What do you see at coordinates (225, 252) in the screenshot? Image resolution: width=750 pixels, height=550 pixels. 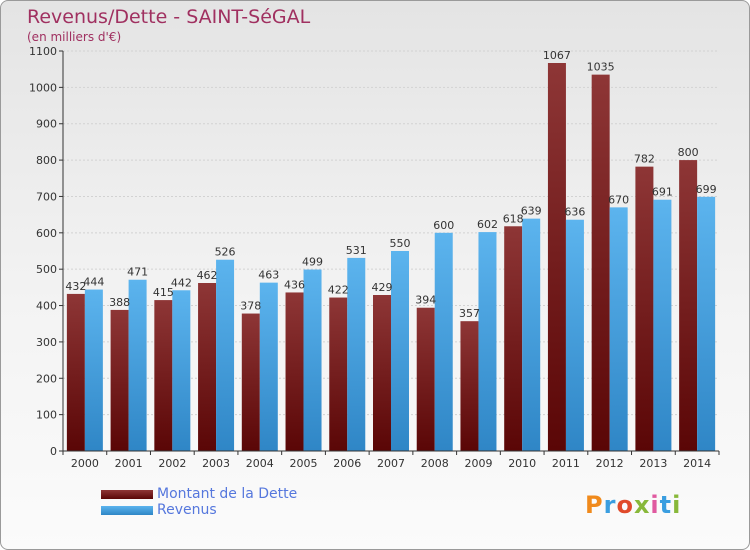 I see `data-label-revenus: 526` at bounding box center [225, 252].